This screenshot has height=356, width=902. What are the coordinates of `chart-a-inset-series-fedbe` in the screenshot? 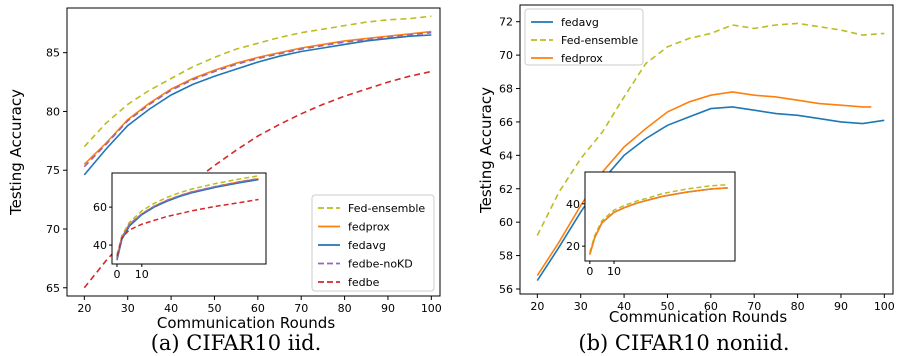 It's located at (187, 227).